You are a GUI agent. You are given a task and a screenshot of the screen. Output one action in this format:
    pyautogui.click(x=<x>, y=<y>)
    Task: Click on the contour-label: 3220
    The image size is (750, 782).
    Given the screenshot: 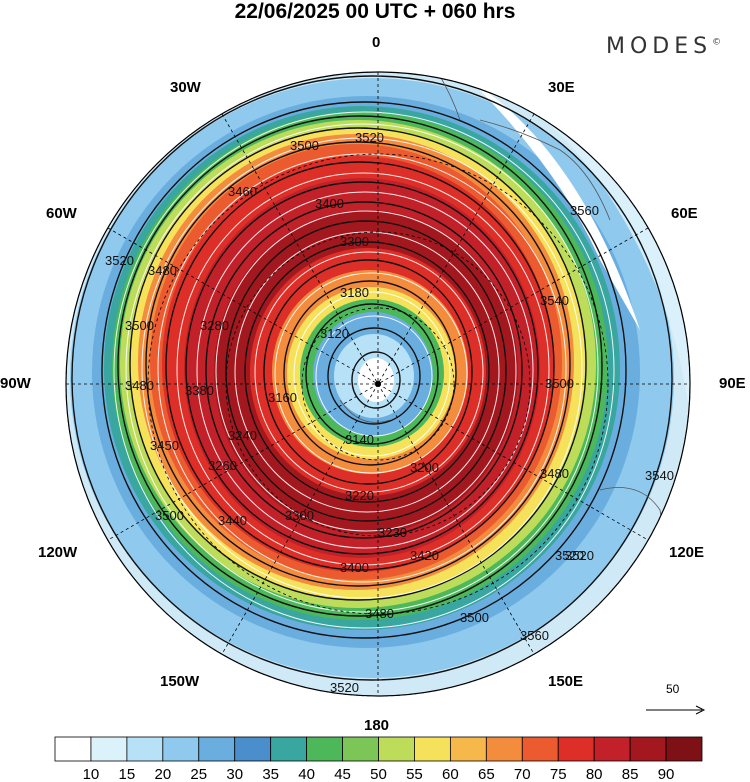 What is the action you would take?
    pyautogui.click(x=359, y=495)
    